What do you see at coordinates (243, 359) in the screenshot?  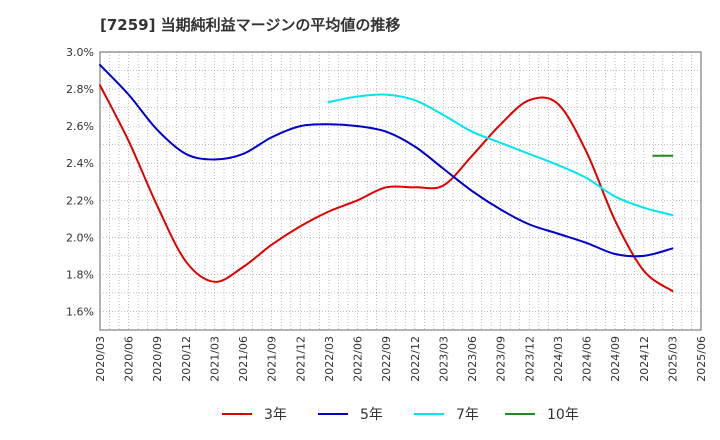 I see `x-tick-label: 2021/06` at bounding box center [243, 359].